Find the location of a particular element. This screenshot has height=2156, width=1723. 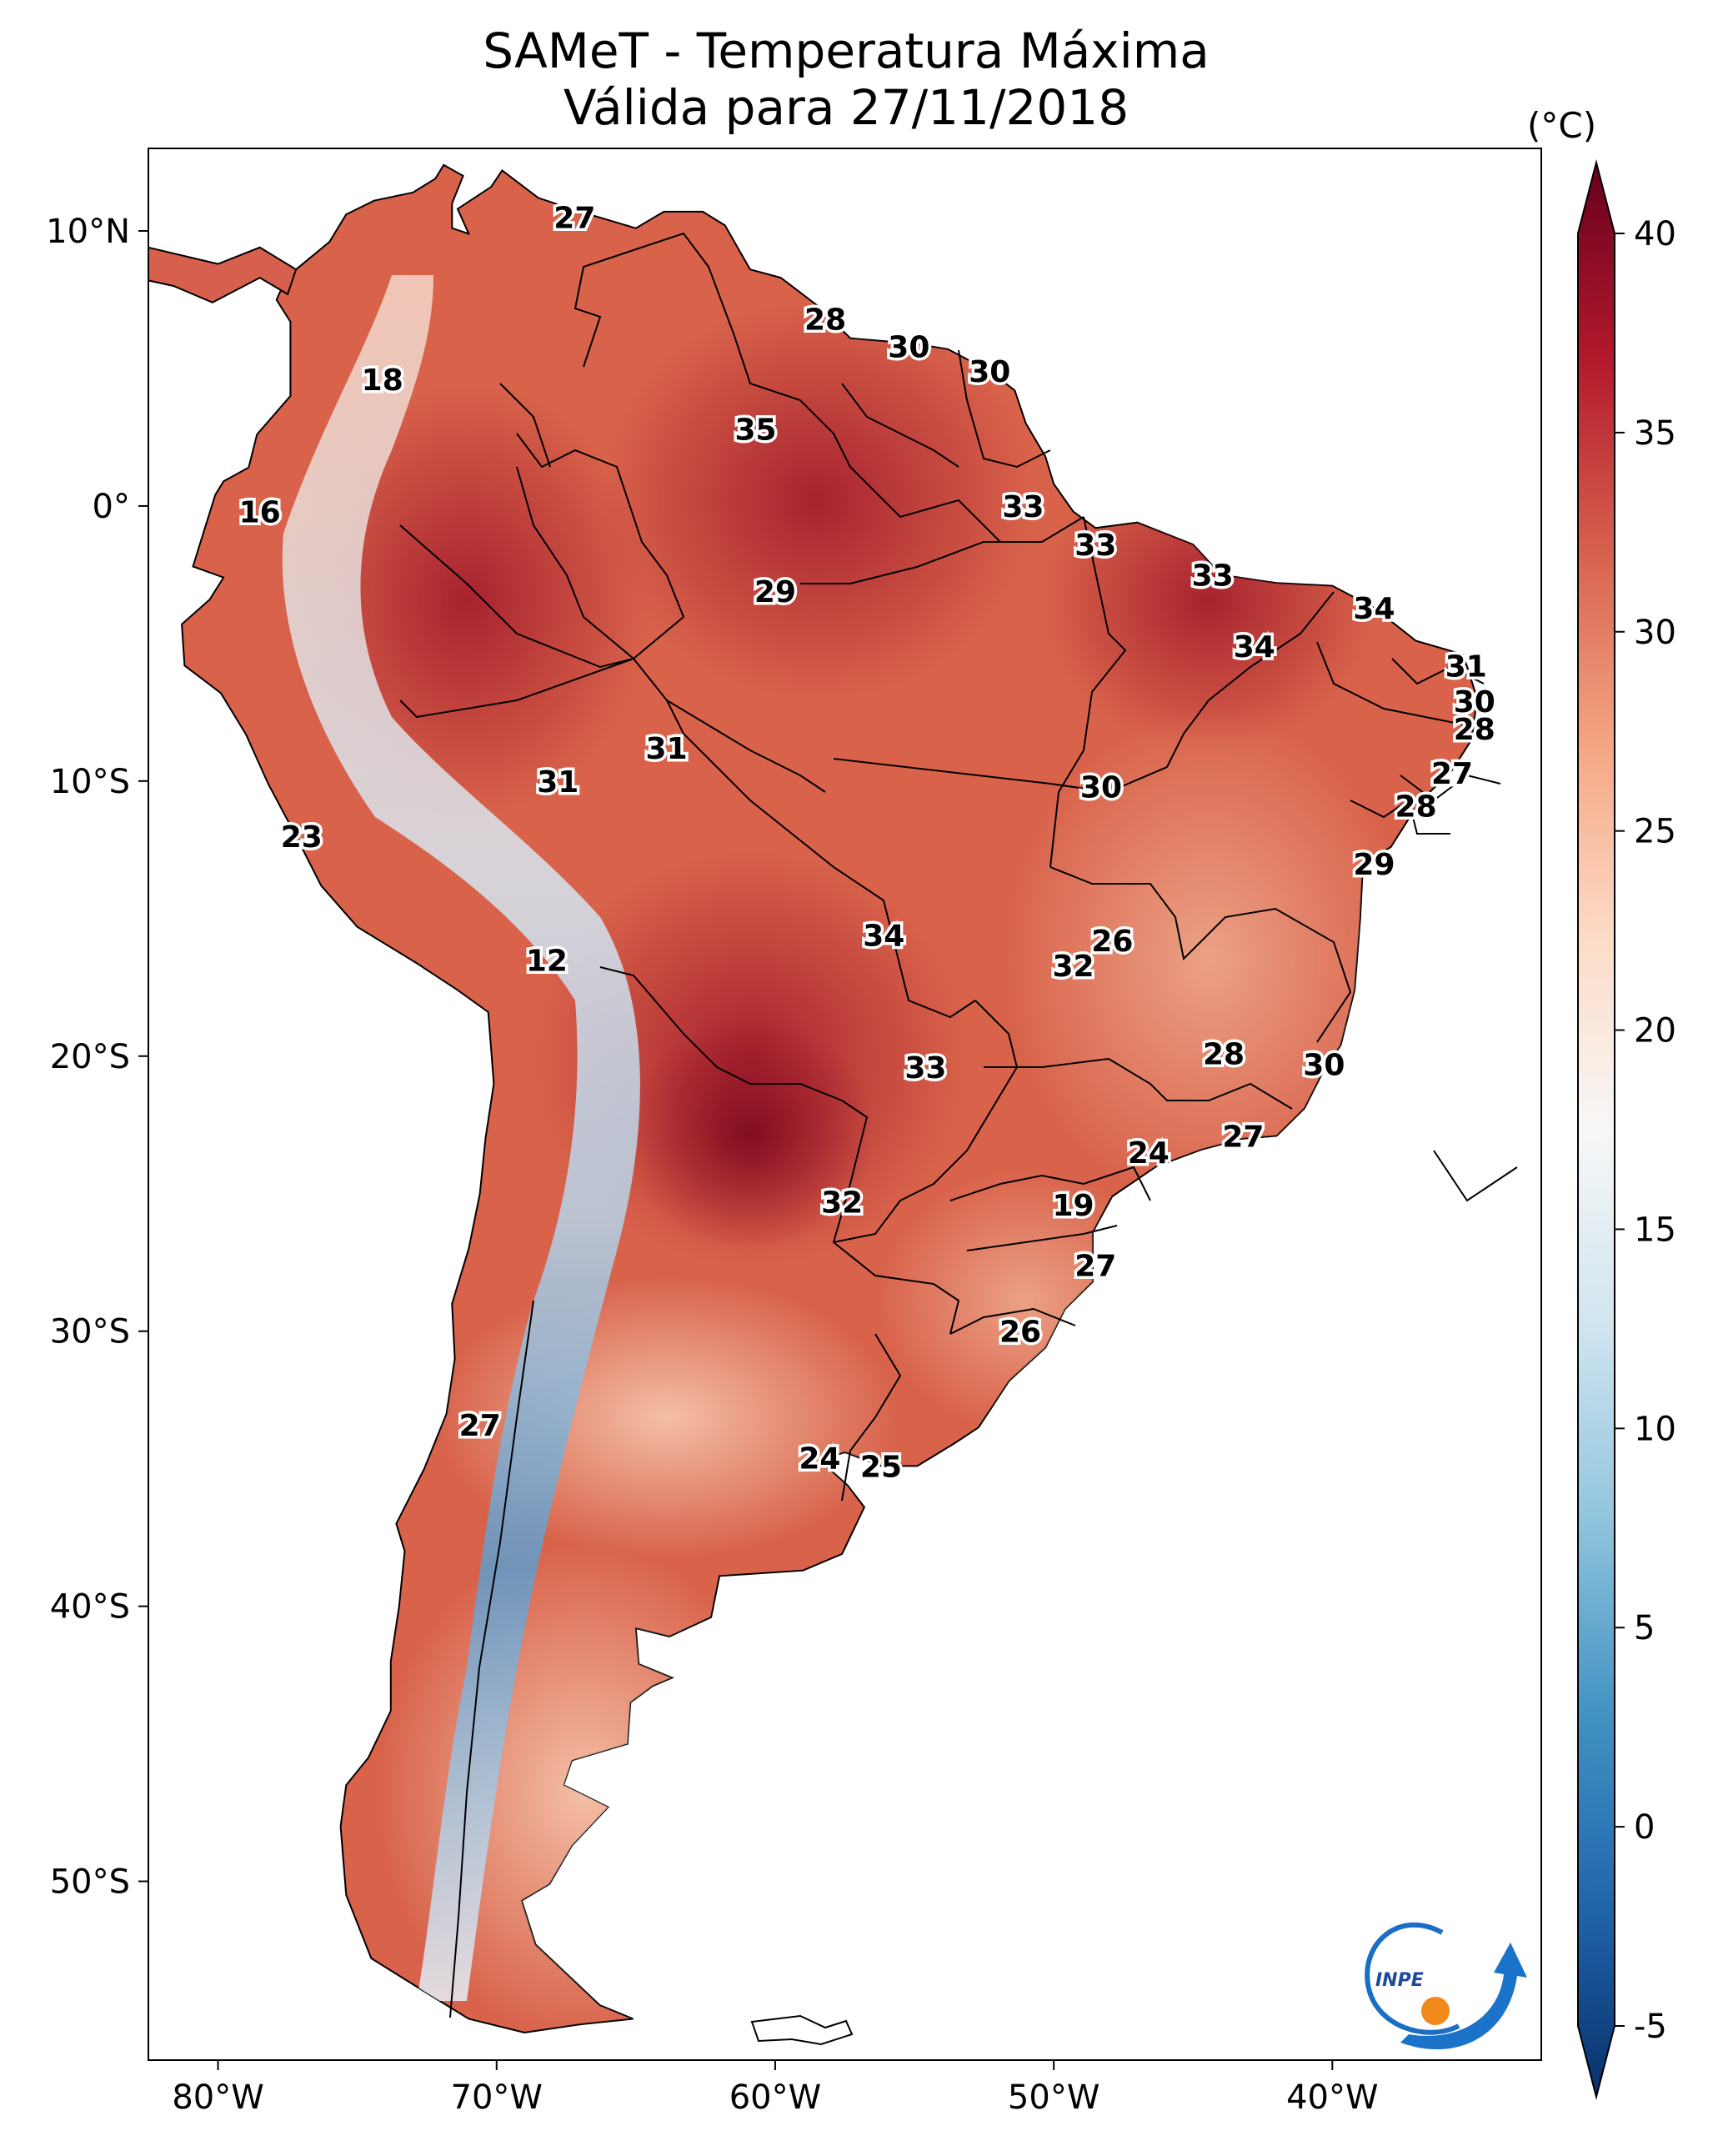

colorbar-tick-label: -5 is located at coordinates (1651, 2027).